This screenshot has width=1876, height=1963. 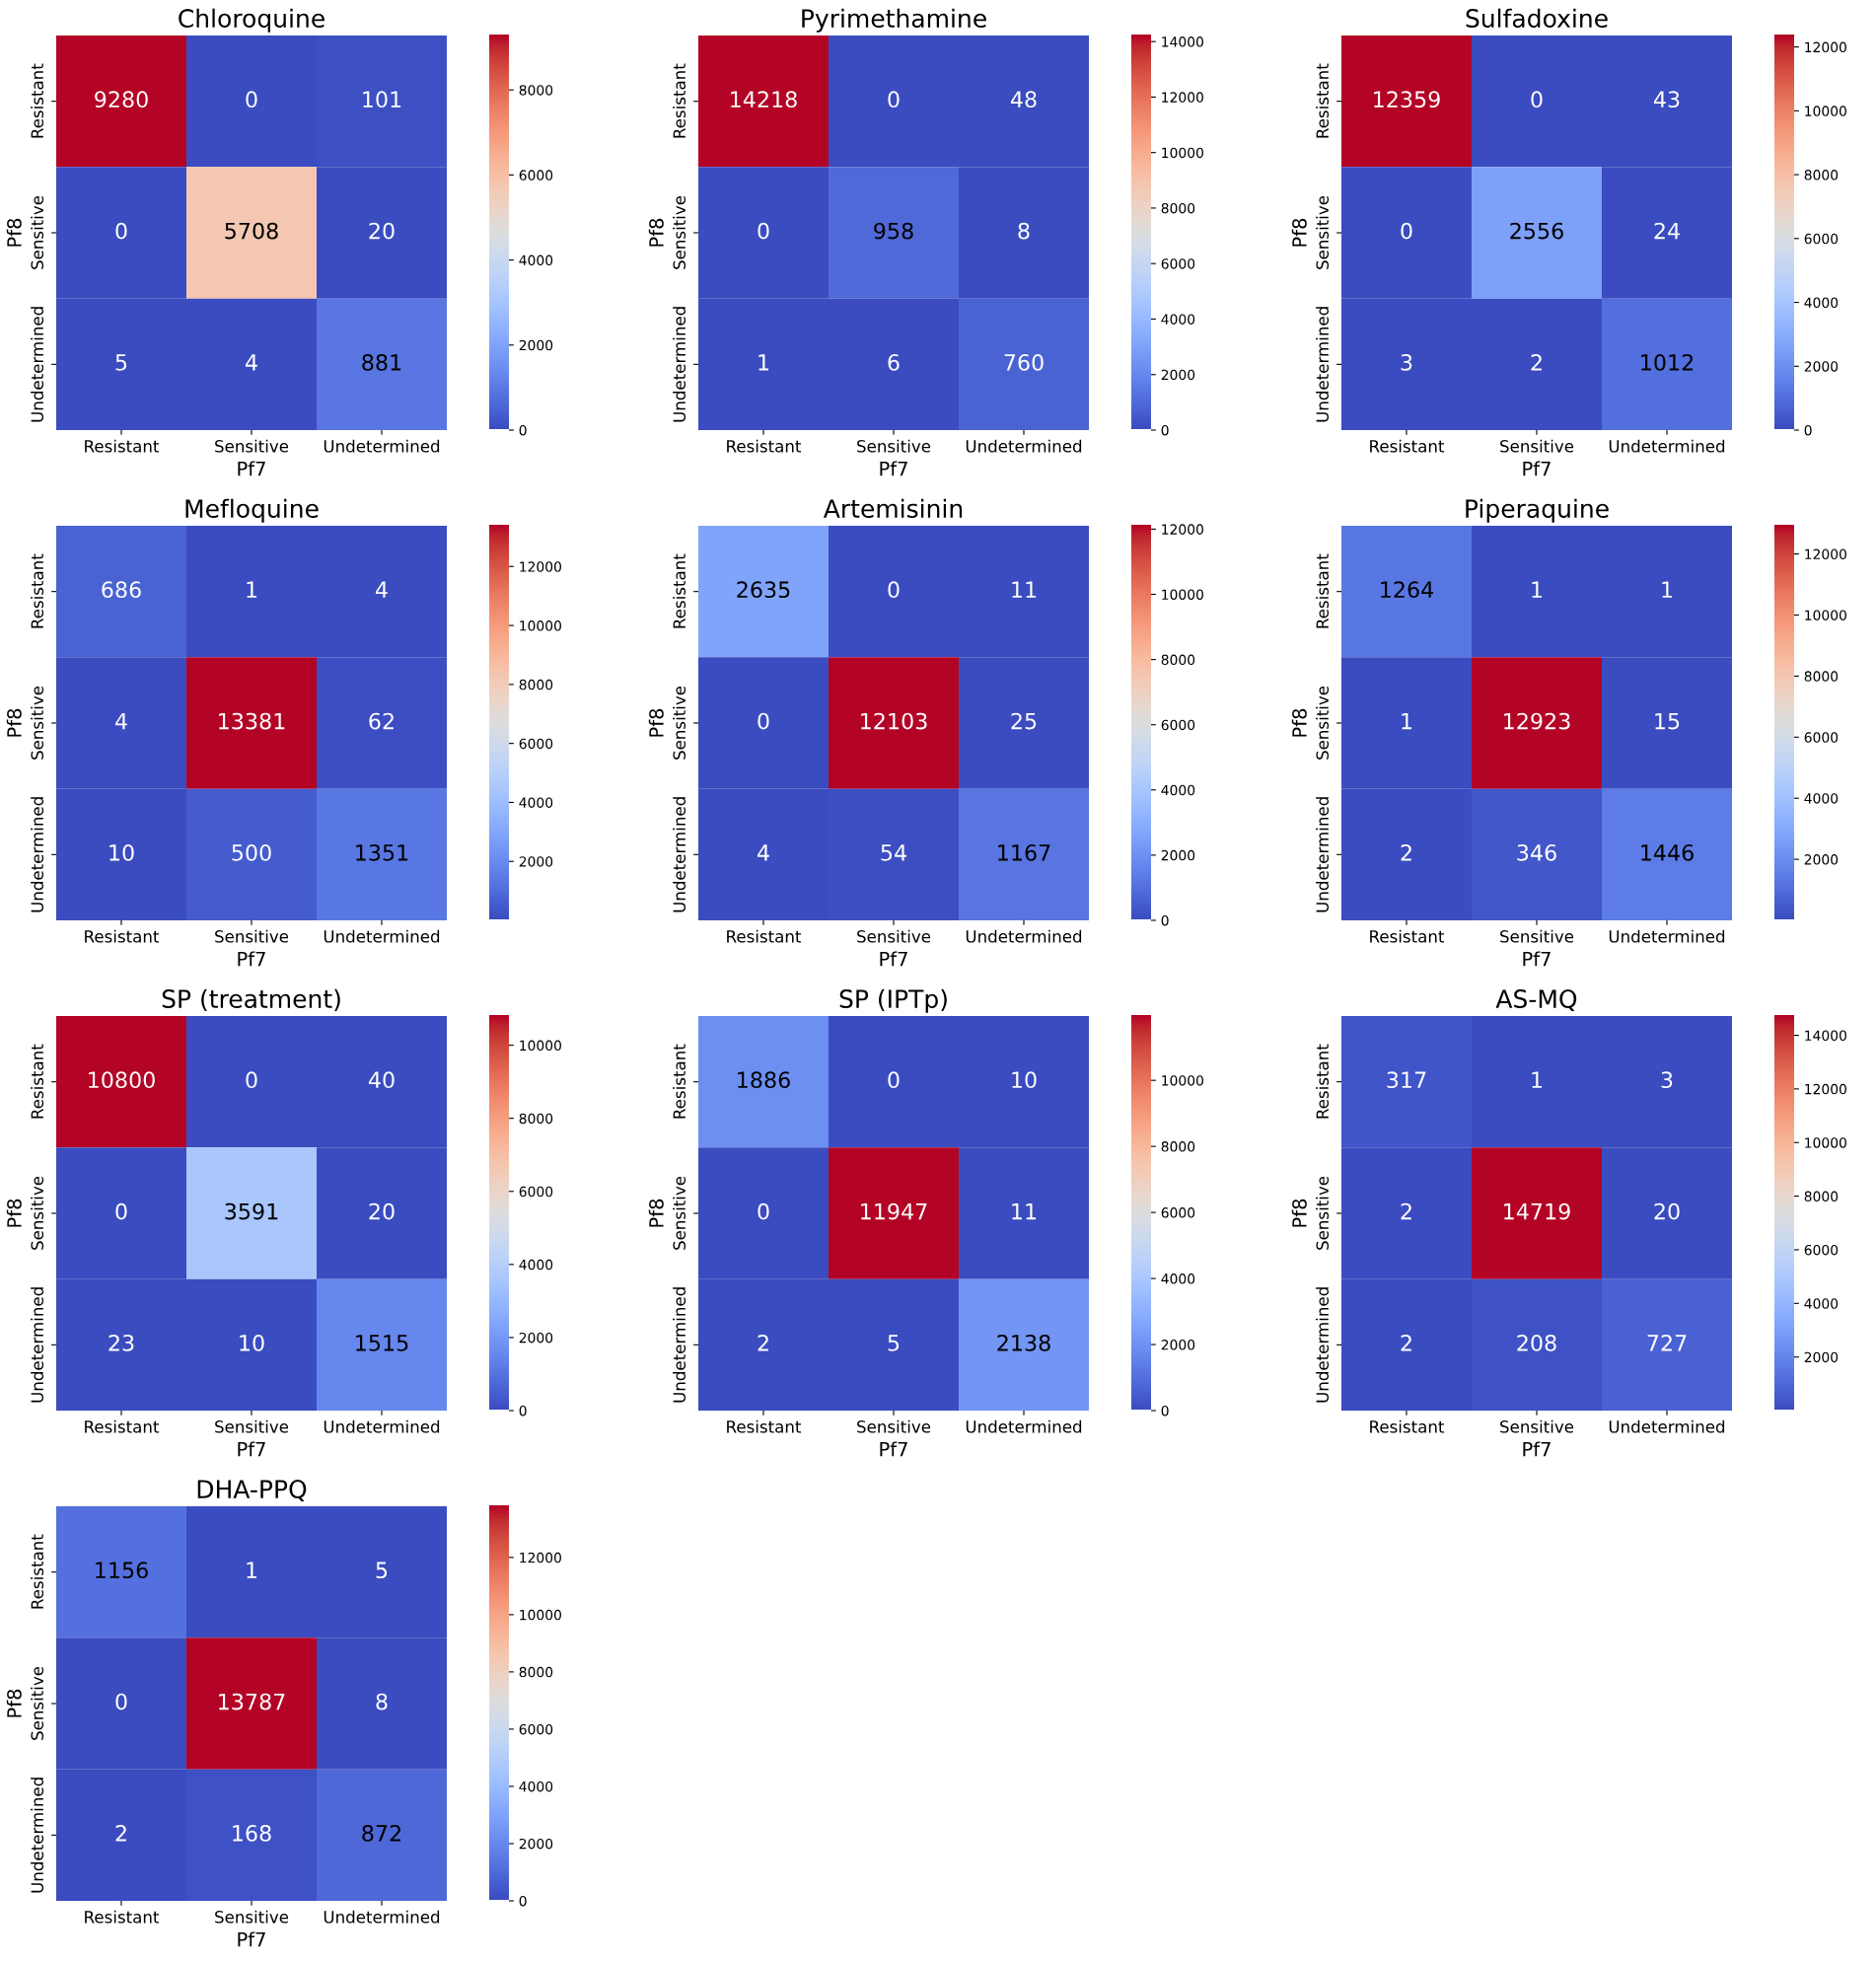 I want to click on data-label: 958, so click(x=893, y=231).